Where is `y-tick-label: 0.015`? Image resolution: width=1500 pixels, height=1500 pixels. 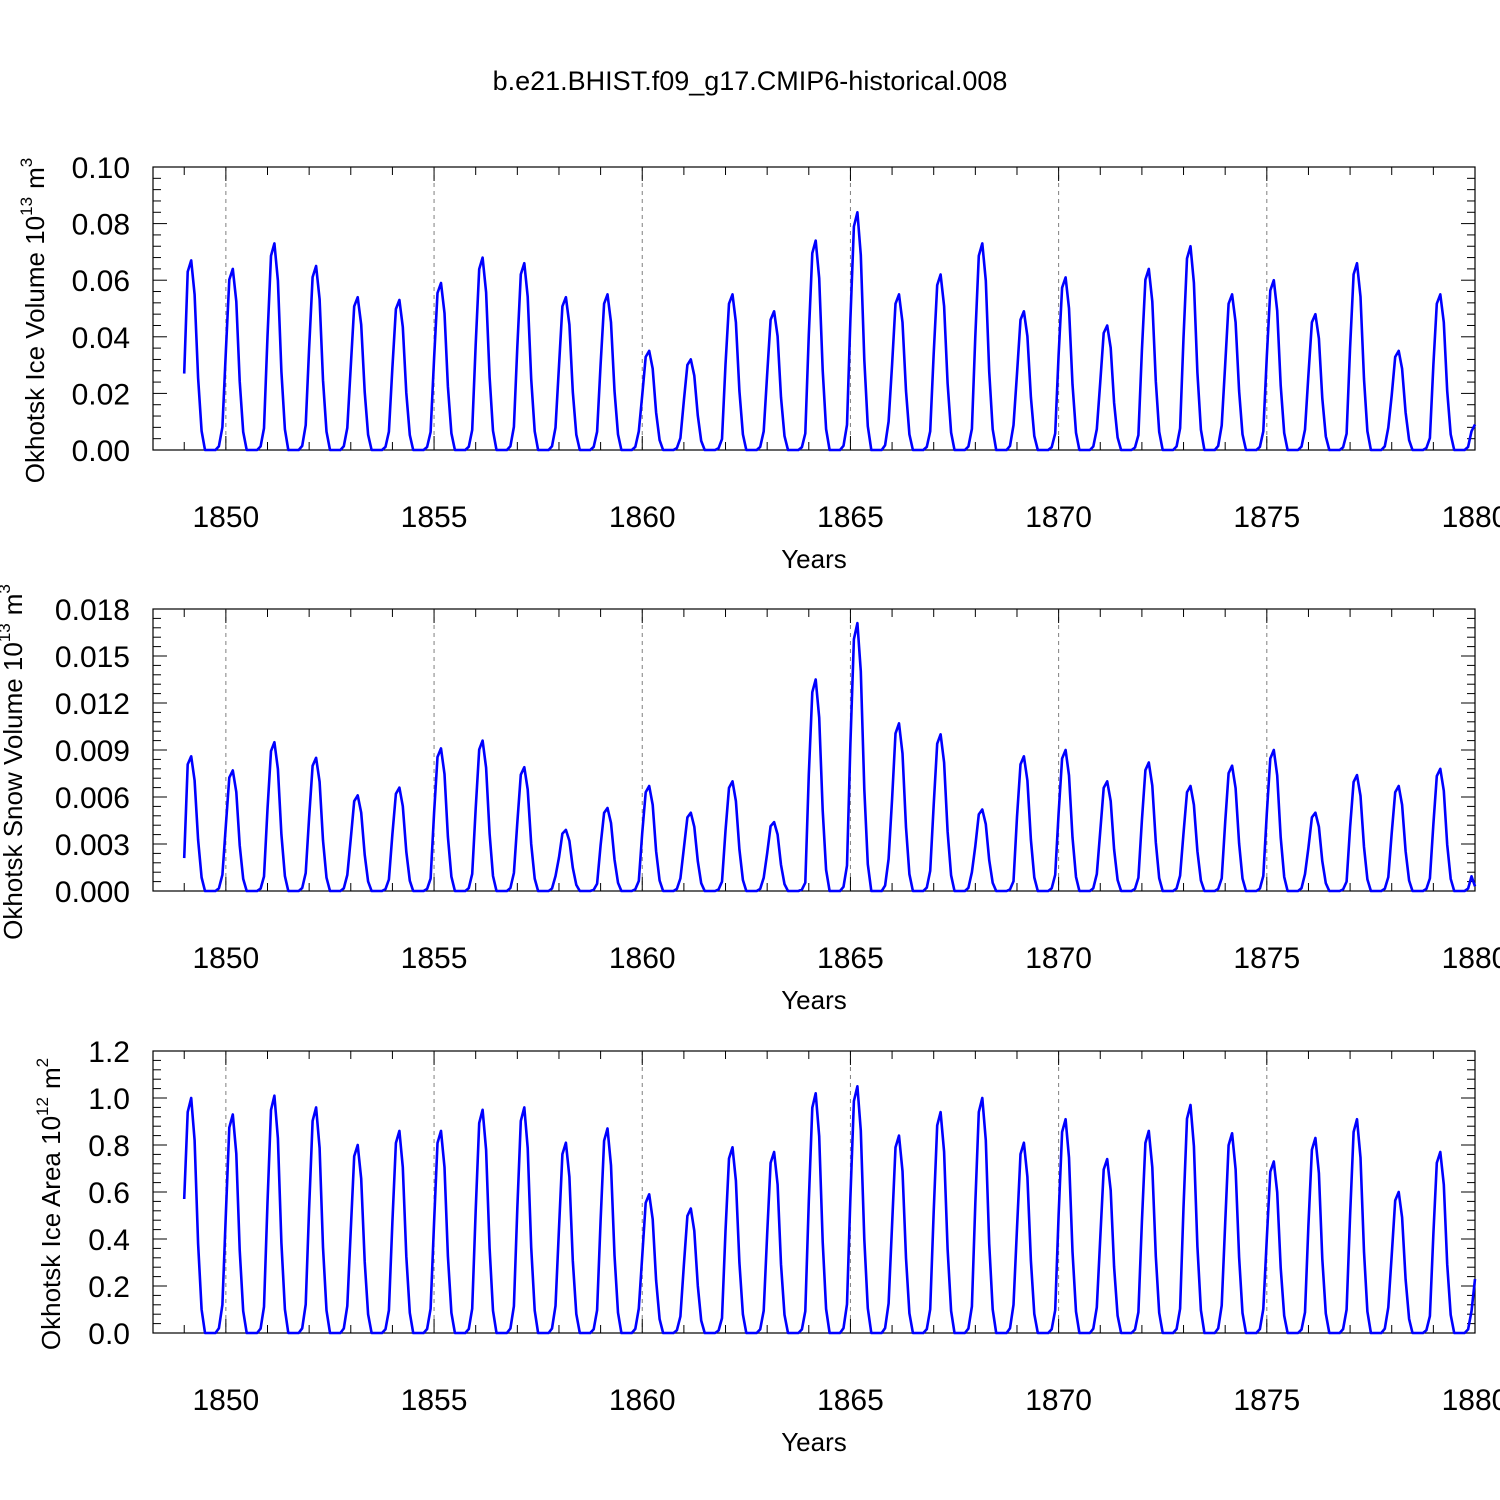
y-tick-label: 0.015 is located at coordinates (92, 657).